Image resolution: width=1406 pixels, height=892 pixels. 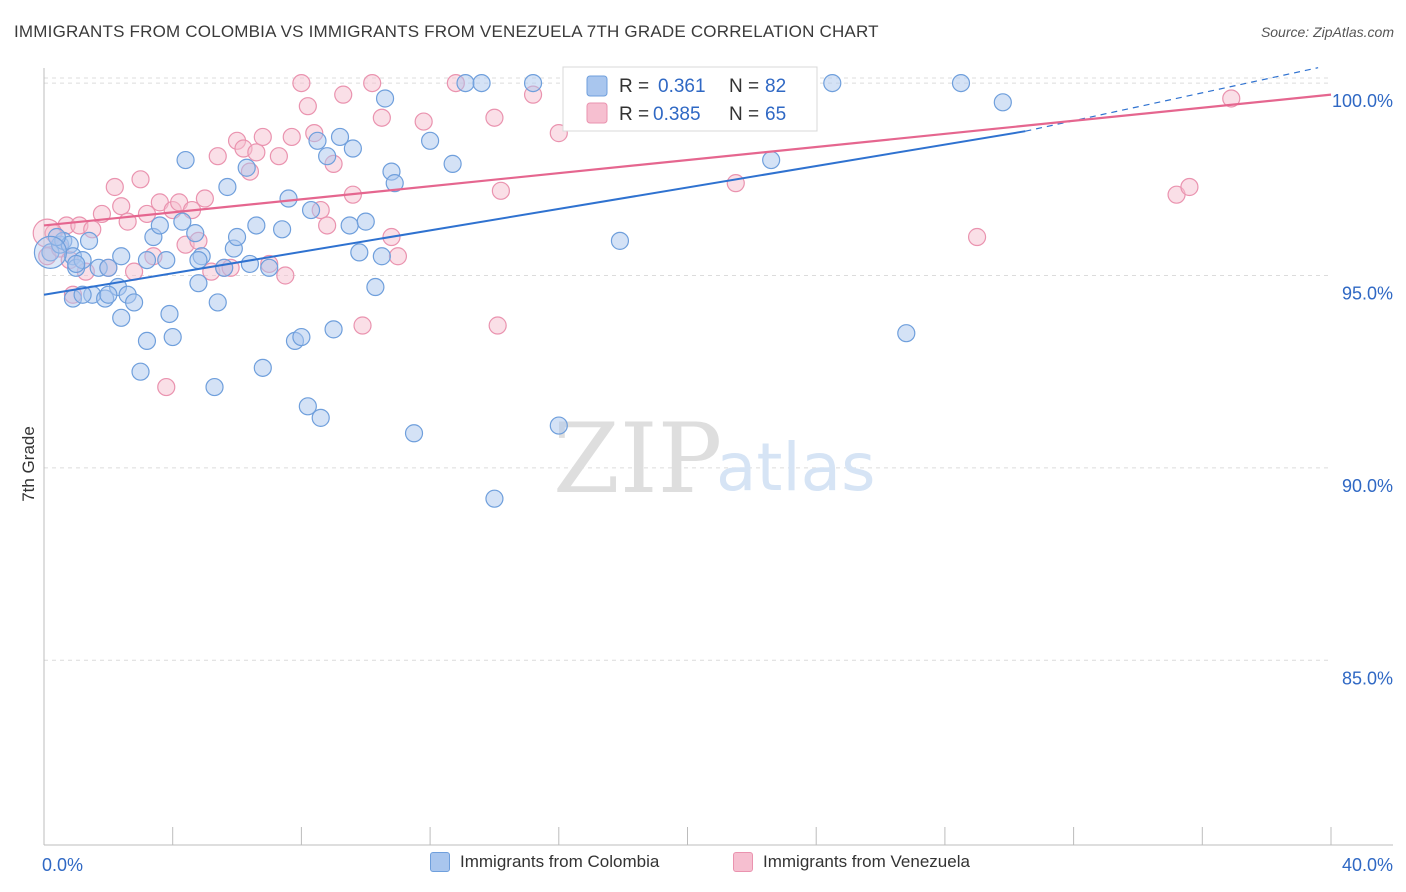 I want to click on legend-swatch-venezuela, so click(x=597, y=113).